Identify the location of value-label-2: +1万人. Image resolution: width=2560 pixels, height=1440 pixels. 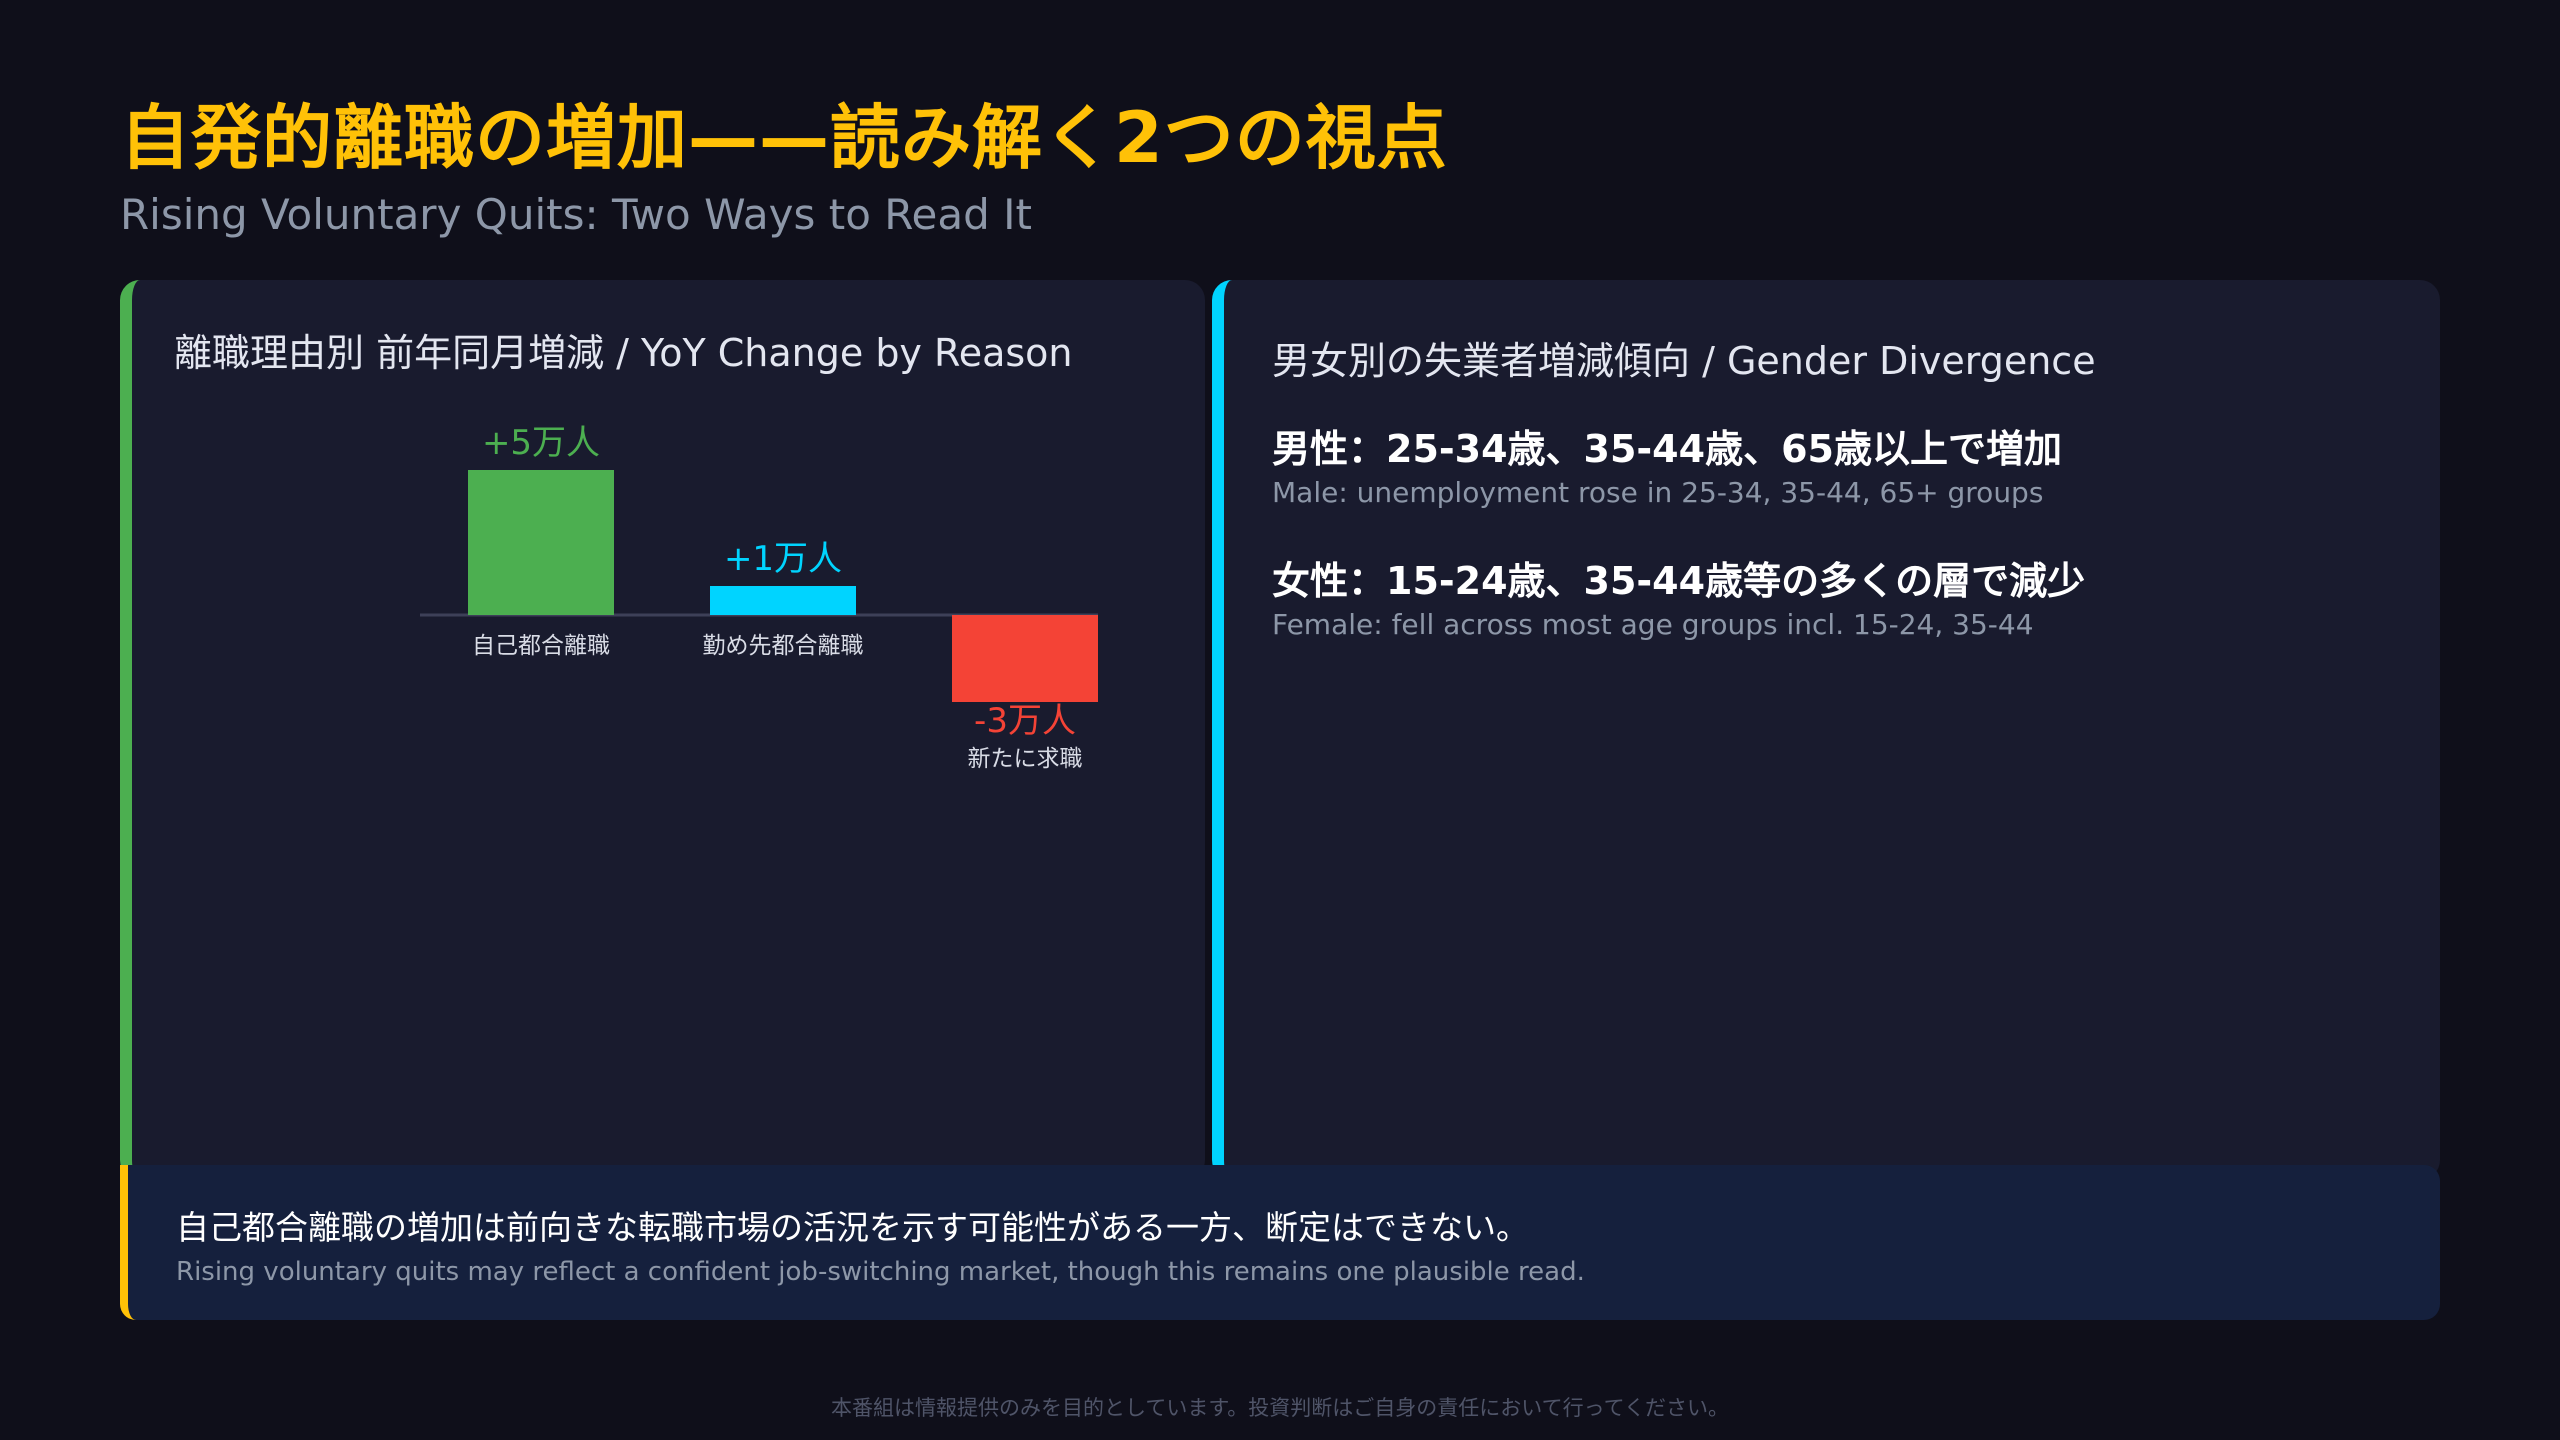
(783, 559).